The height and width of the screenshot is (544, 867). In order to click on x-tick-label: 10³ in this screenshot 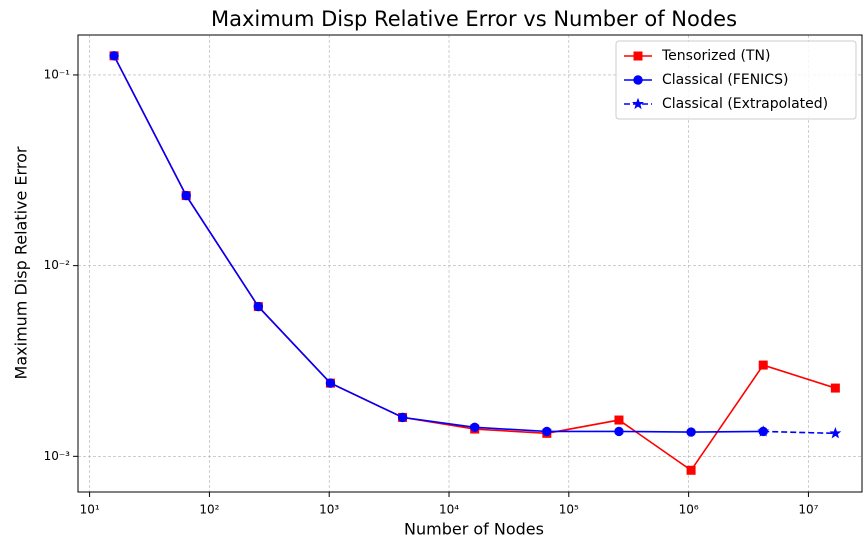, I will do `click(329, 510)`.